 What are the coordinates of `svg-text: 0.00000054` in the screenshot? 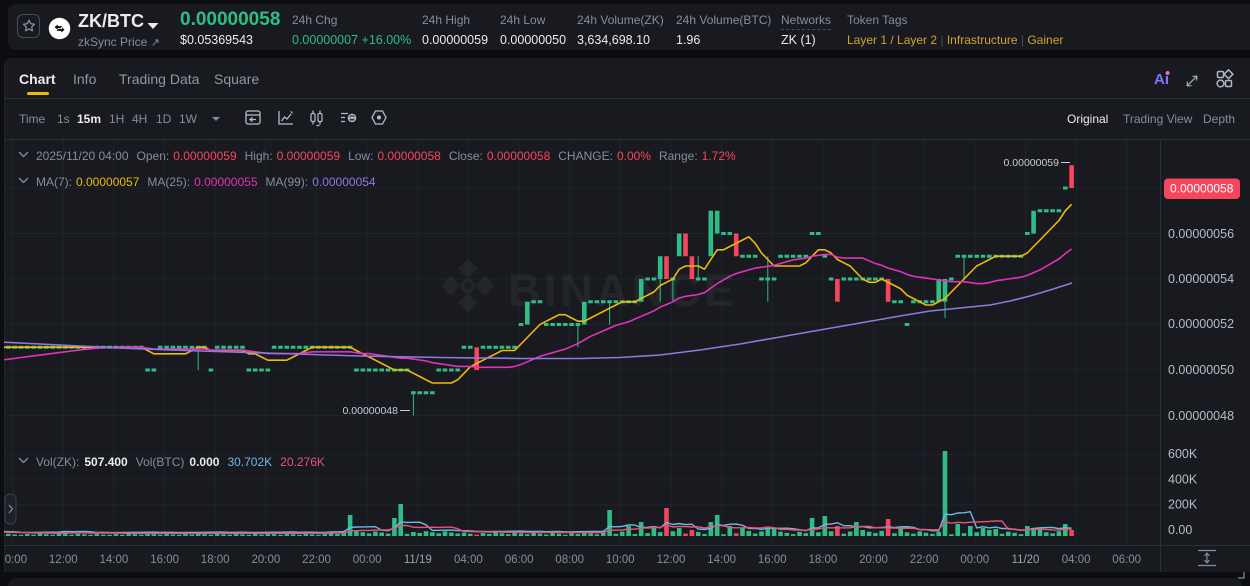 It's located at (1201, 279).